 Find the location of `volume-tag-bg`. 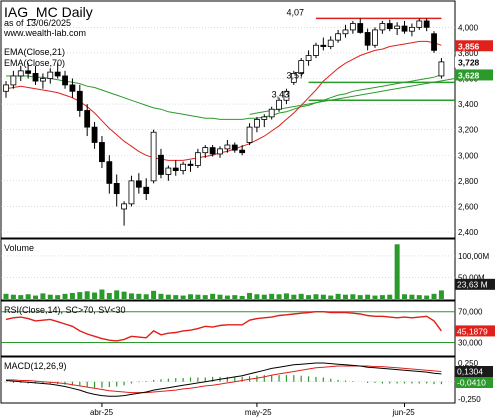

volume-tag-bg is located at coordinates (475, 284).